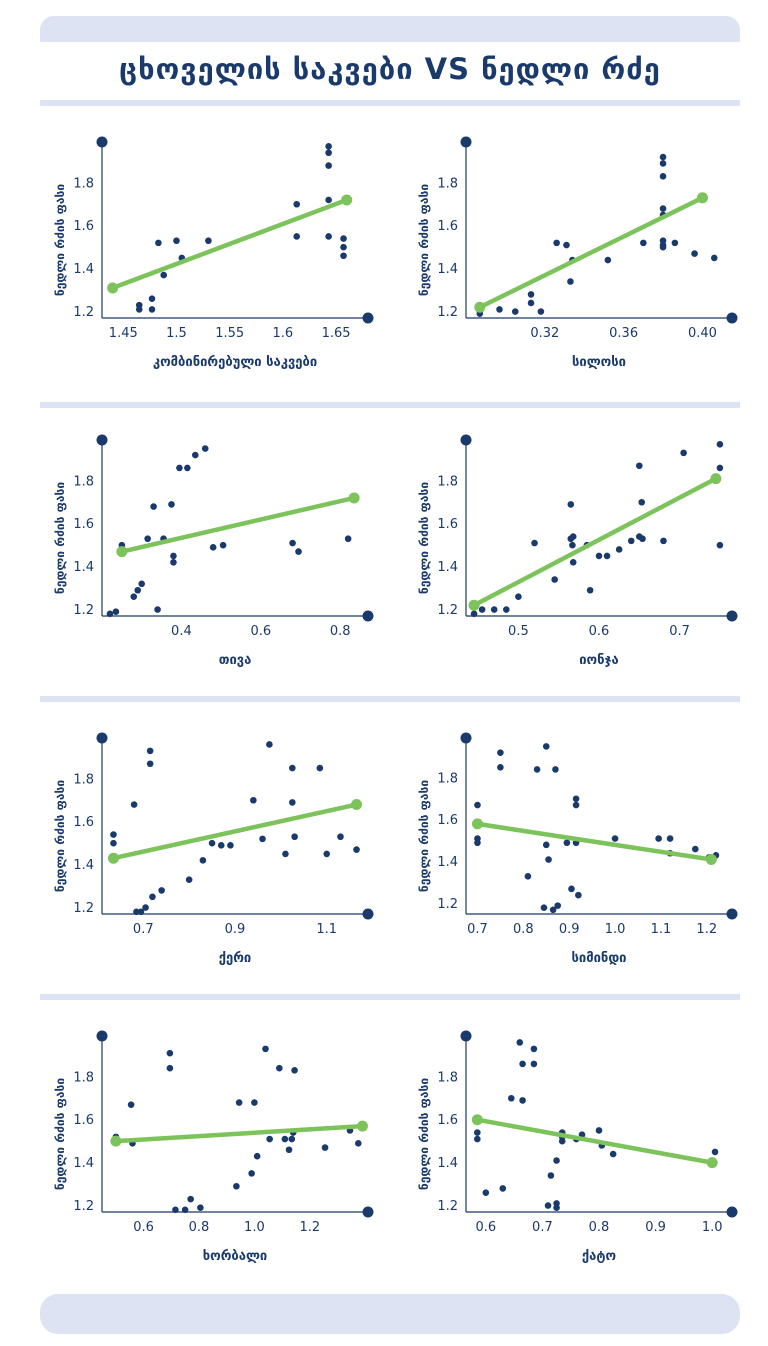 Image resolution: width=768 pixels, height=1346 pixels. I want to click on scatter-chart-hay: 1.2 1.4 1.6 1.8 0.4 0.6 0.8 თივა ნედლი რძის ფასი, so click(210, 543).